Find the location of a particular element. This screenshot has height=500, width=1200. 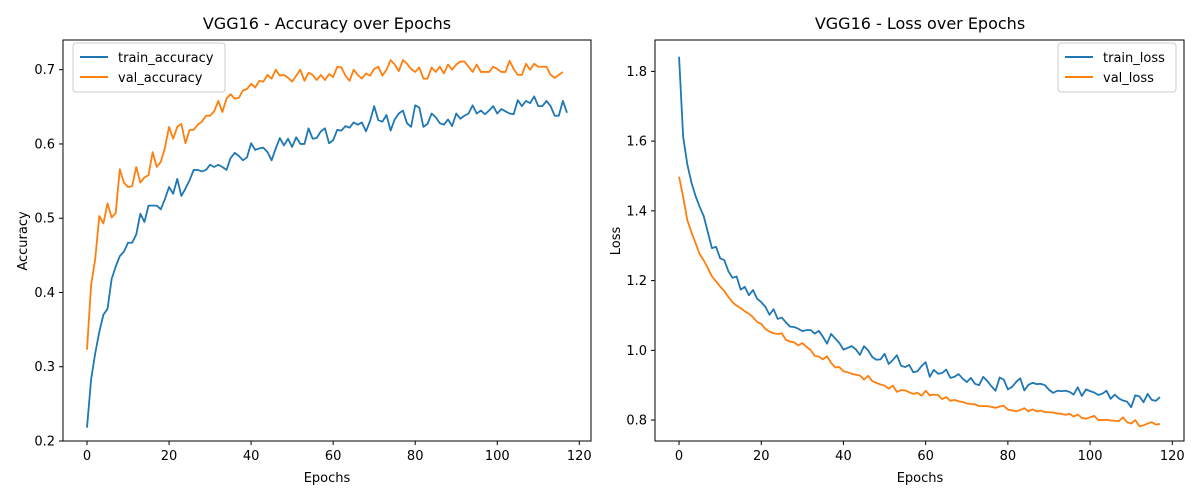

y-tick-label: 0.3 is located at coordinates (44, 367).